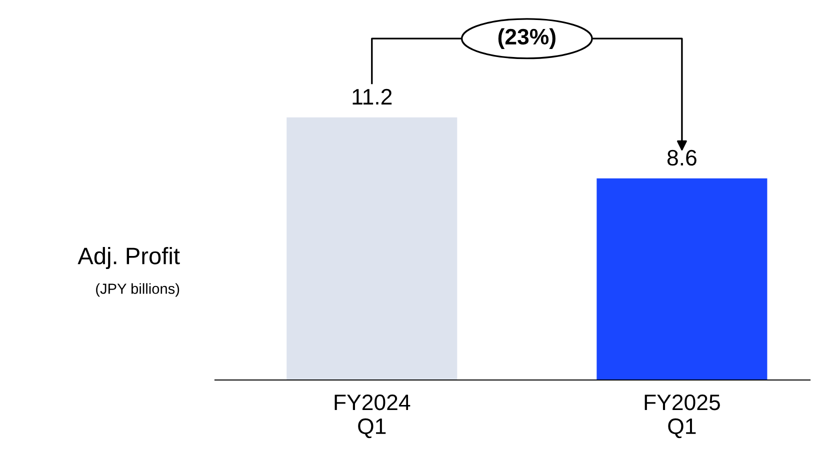 This screenshot has height=475, width=828. I want to click on x-tick-label: FY2024 Q1, so click(372, 416).